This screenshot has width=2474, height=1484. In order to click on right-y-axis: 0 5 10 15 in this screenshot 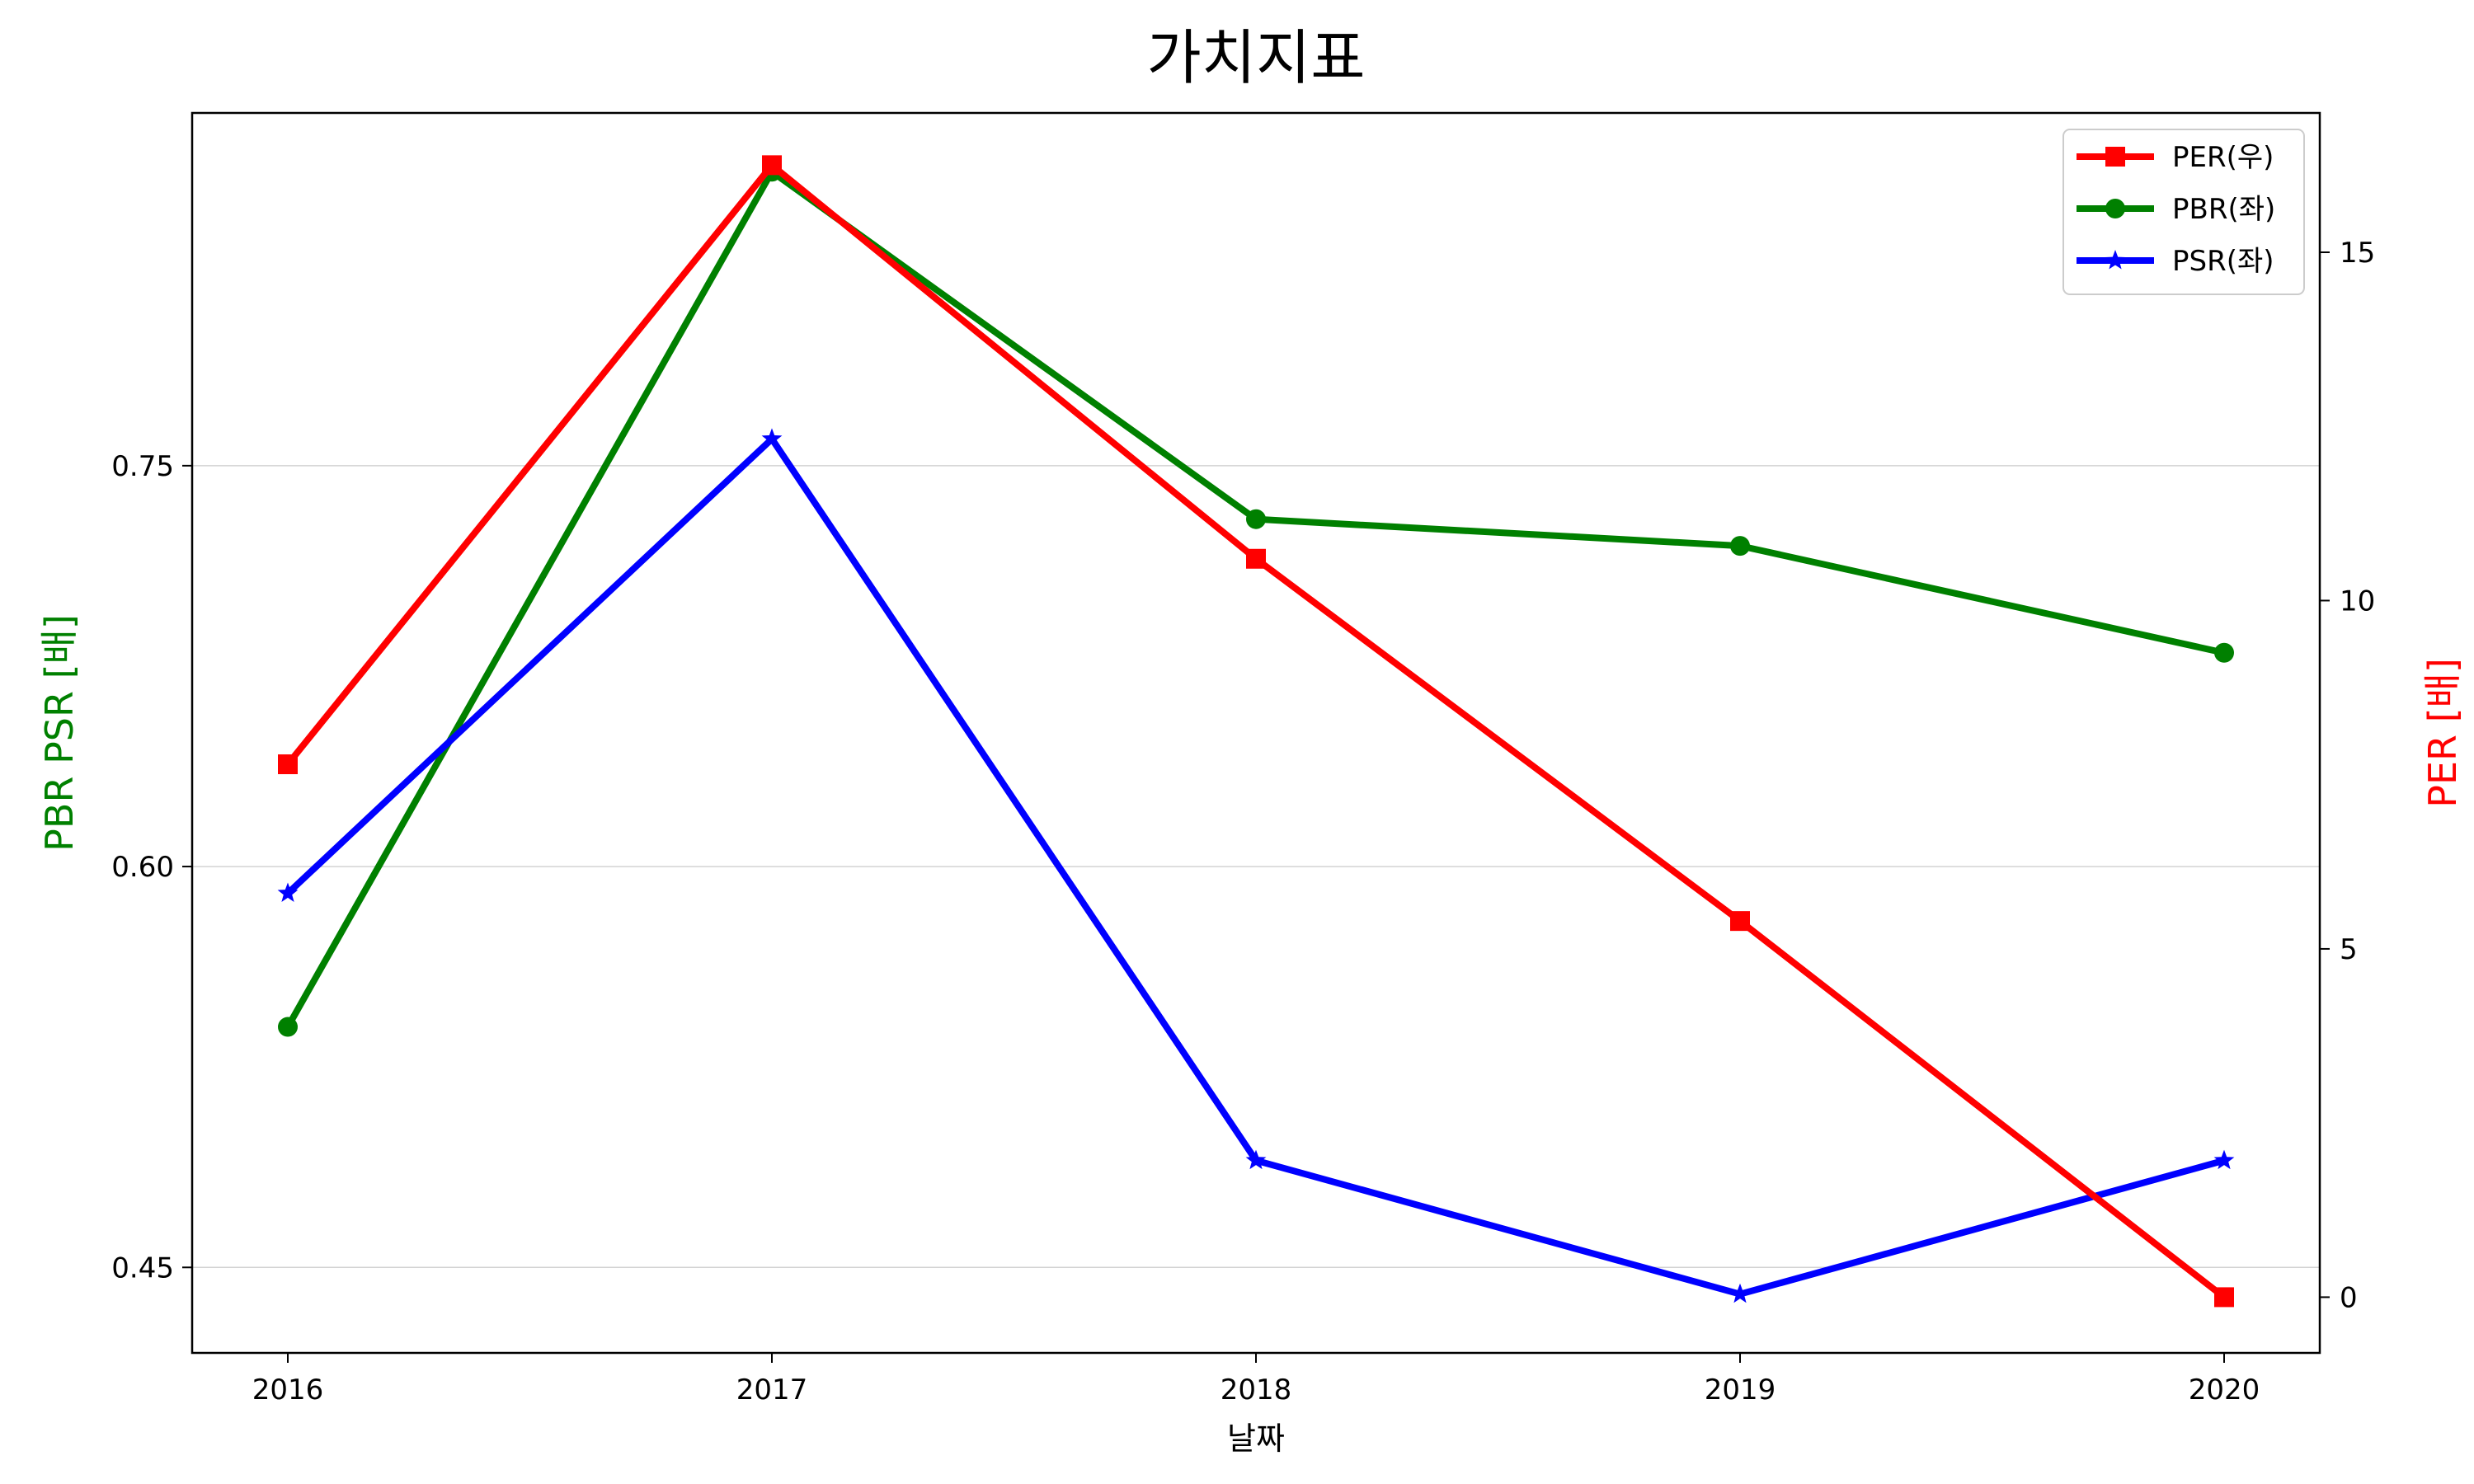, I will do `click(2347, 775)`.